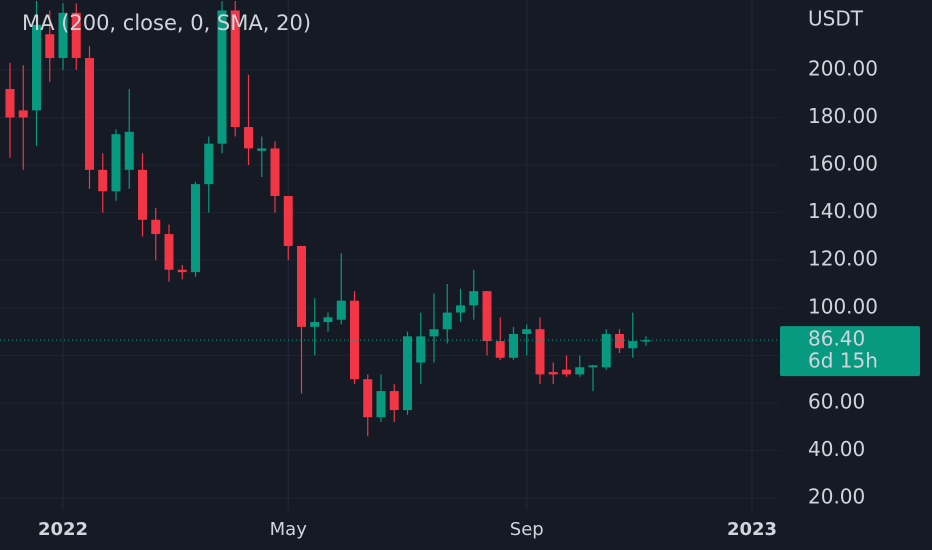 The height and width of the screenshot is (550, 932). Describe the element at coordinates (166, 23) in the screenshot. I see `indicator-label: MA (200, close, 0, SMA, 20)` at that location.